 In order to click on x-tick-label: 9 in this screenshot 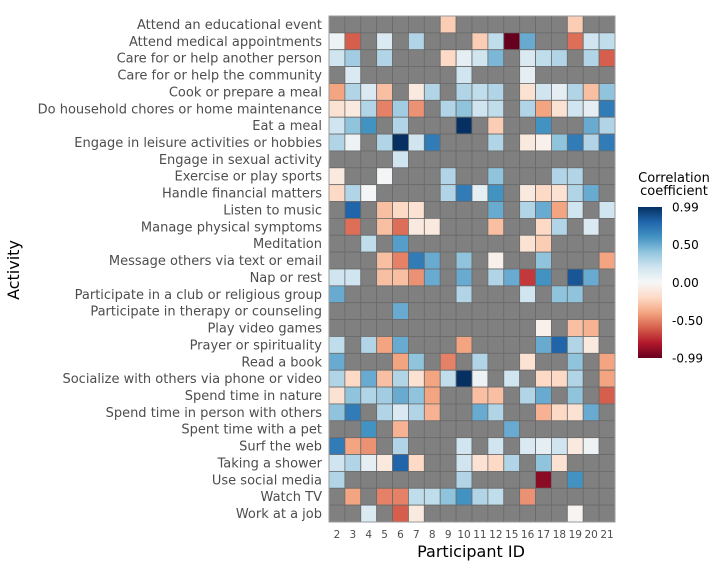, I will do `click(448, 535)`.